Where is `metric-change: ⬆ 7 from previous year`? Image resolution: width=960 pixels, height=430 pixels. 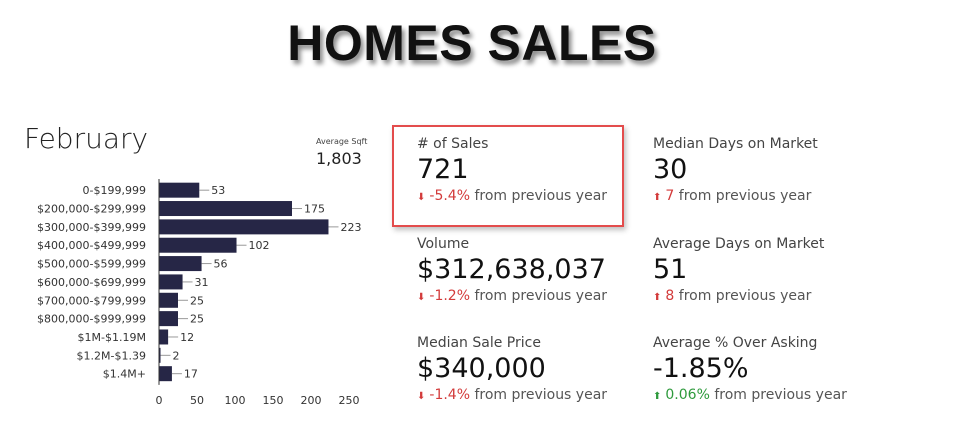 metric-change: ⬆ 7 from previous year is located at coordinates (735, 196).